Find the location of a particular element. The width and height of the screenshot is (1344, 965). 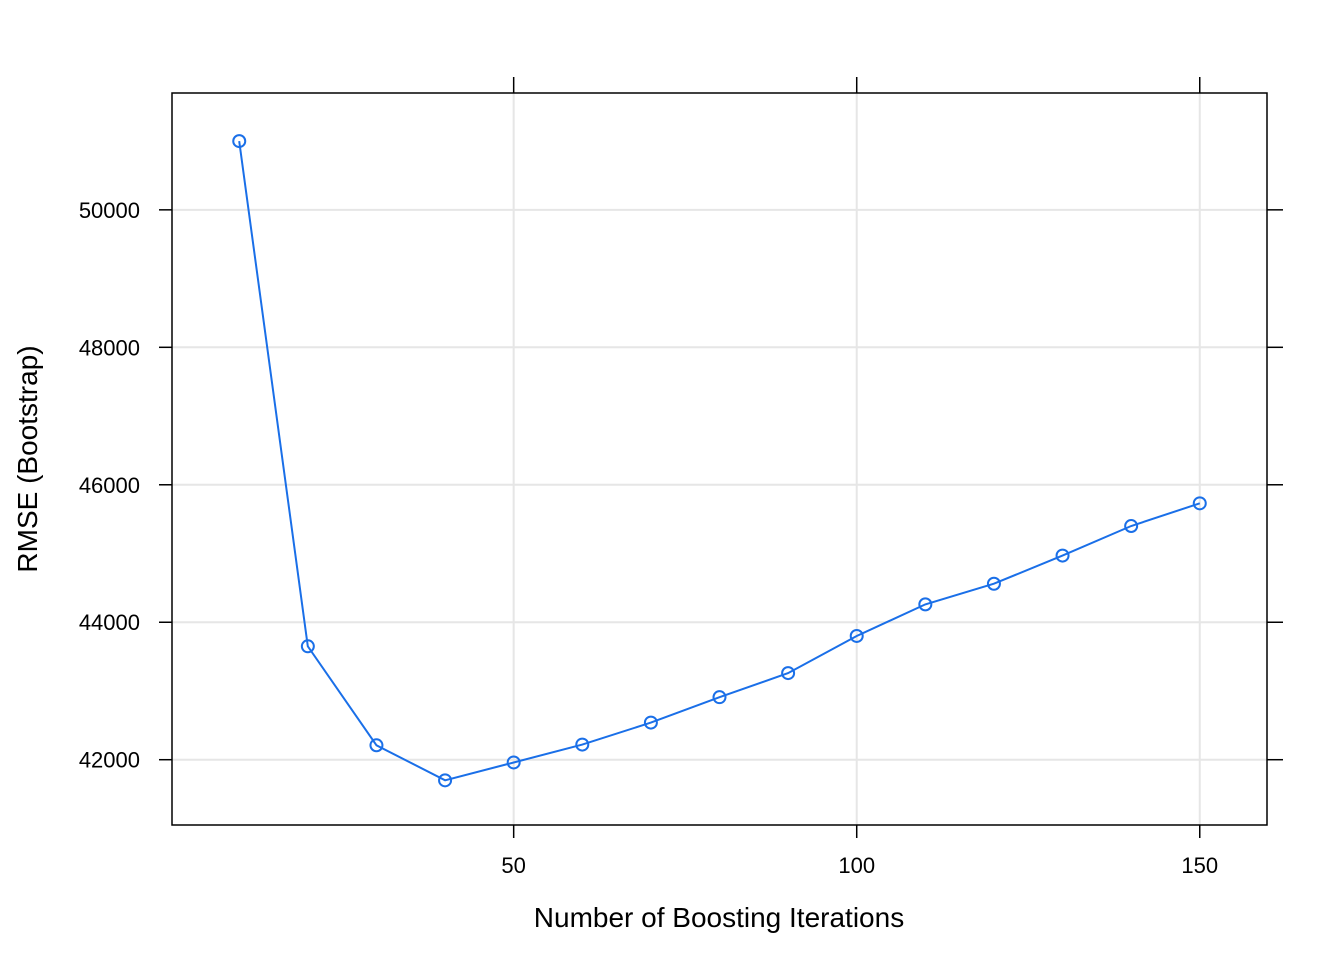

x-tick-label: 100 is located at coordinates (856, 865).